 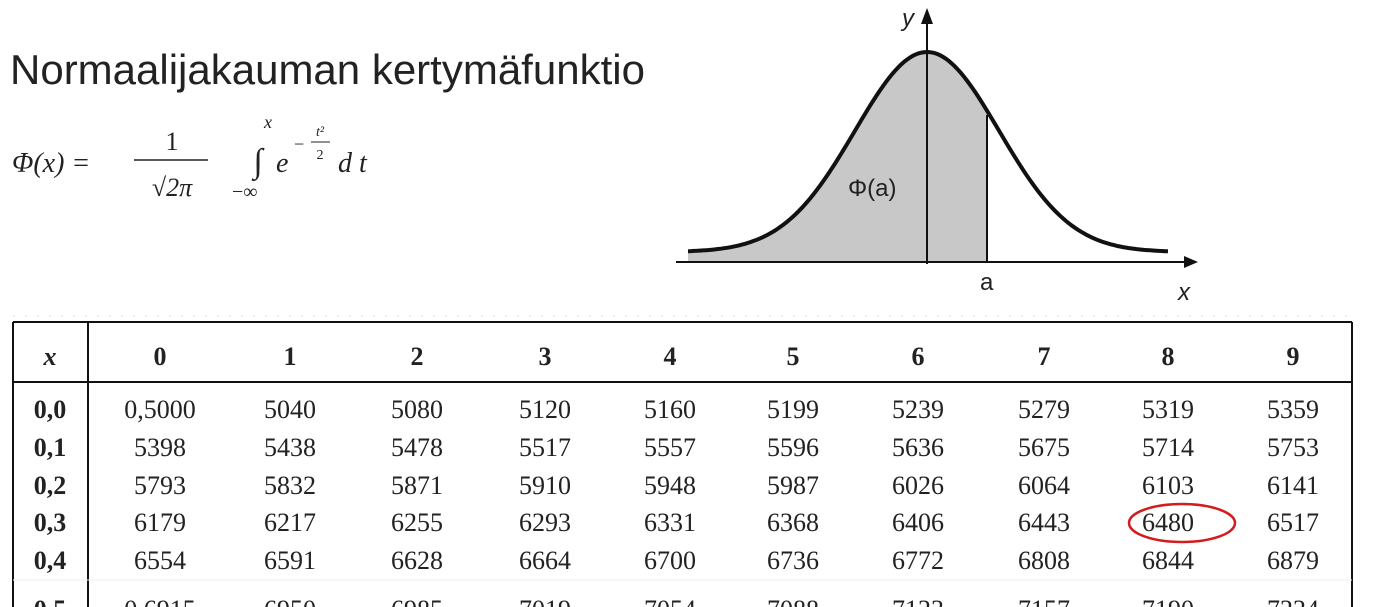 What do you see at coordinates (1168, 522) in the screenshot?
I see `cell: 6480` at bounding box center [1168, 522].